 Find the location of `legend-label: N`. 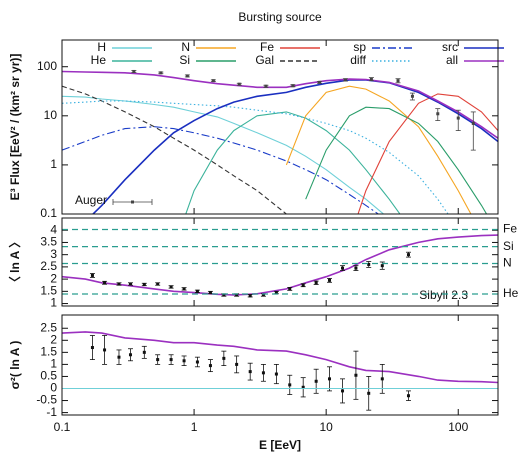

legend-label: N is located at coordinates (185, 47).